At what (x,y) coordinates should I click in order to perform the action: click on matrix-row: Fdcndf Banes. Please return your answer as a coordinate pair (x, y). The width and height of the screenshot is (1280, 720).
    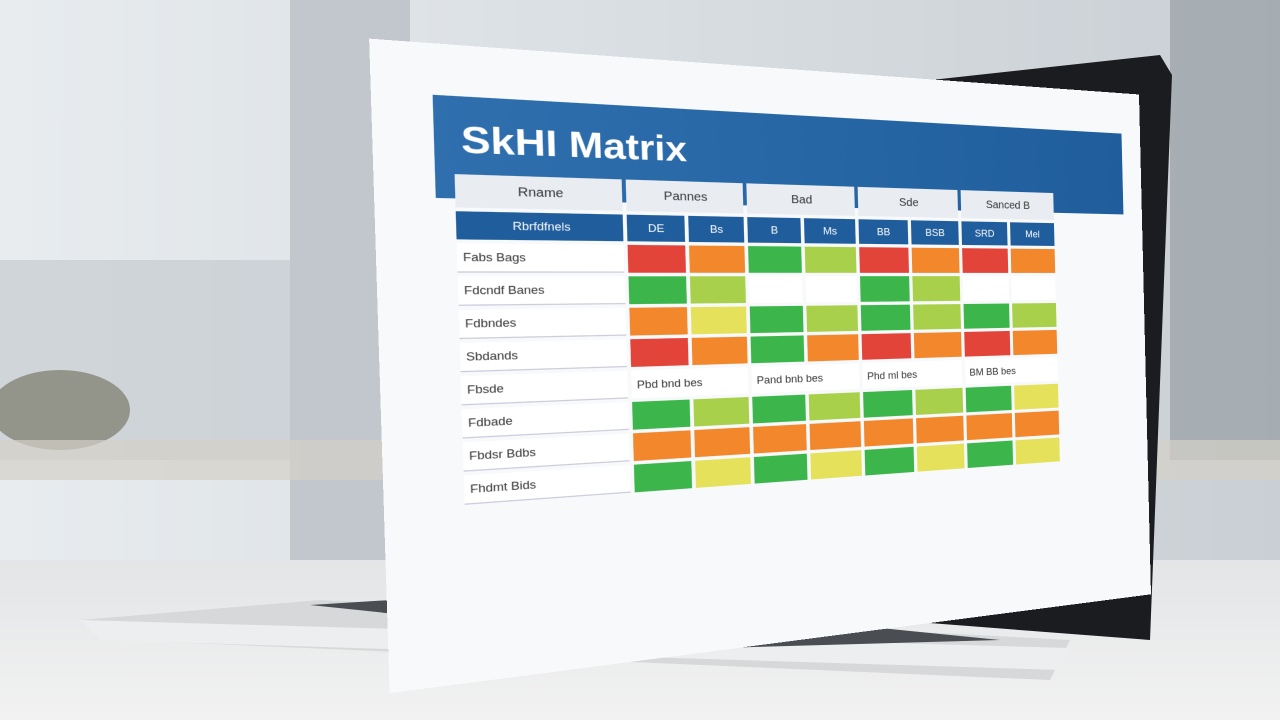
    Looking at the image, I should click on (756, 291).